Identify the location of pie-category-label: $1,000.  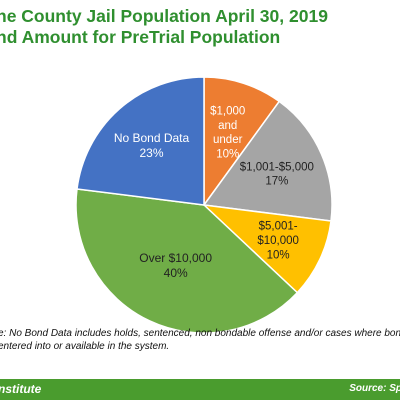
(227, 111).